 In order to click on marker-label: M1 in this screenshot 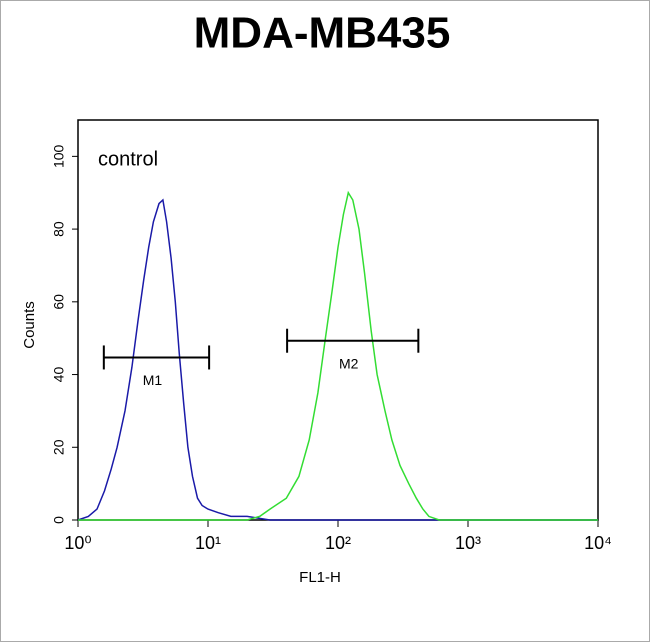, I will do `click(153, 380)`.